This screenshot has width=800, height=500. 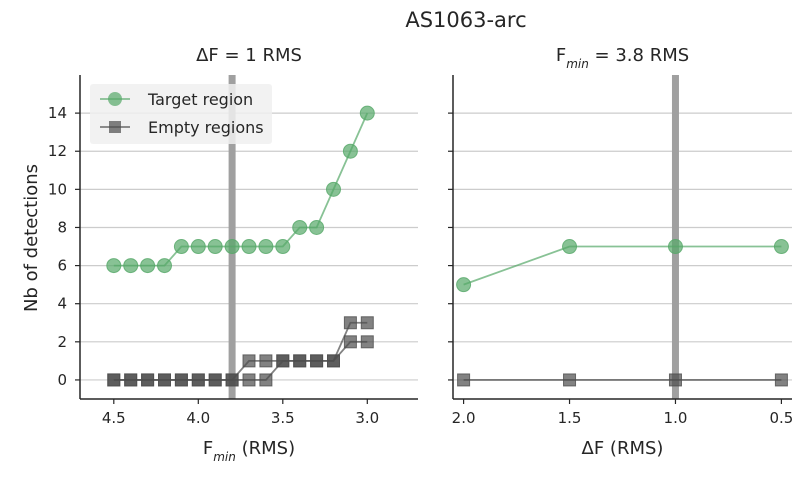 What do you see at coordinates (265, 448) in the screenshot?
I see `x-axis-label-rest: (RMS)` at bounding box center [265, 448].